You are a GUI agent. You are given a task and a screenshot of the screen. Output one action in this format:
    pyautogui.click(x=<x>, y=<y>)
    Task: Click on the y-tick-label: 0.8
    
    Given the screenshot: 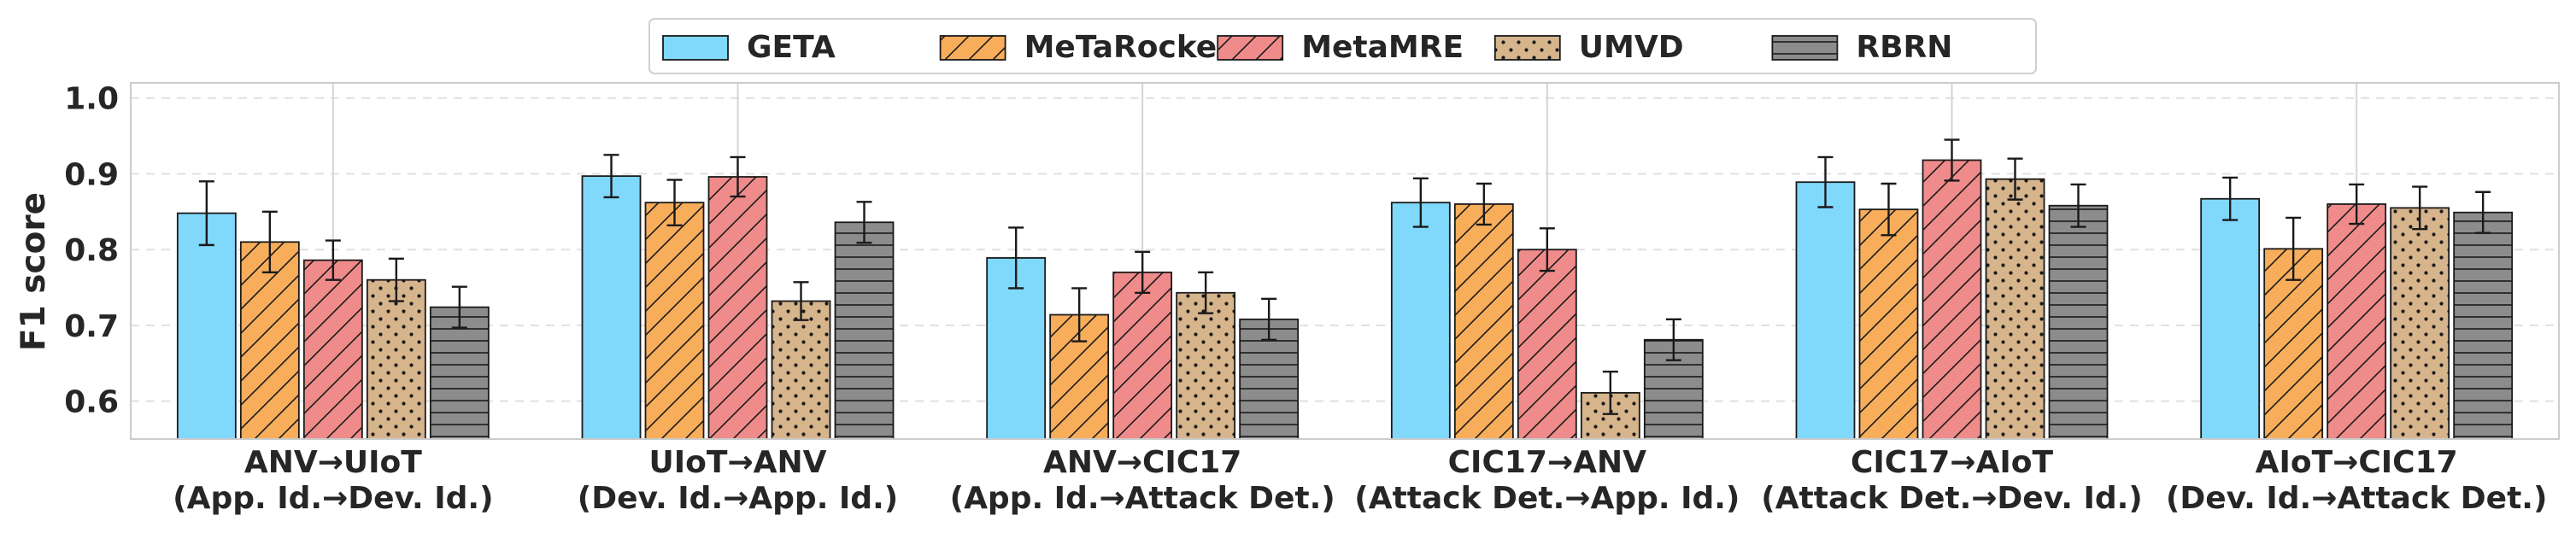 What is the action you would take?
    pyautogui.click(x=91, y=251)
    